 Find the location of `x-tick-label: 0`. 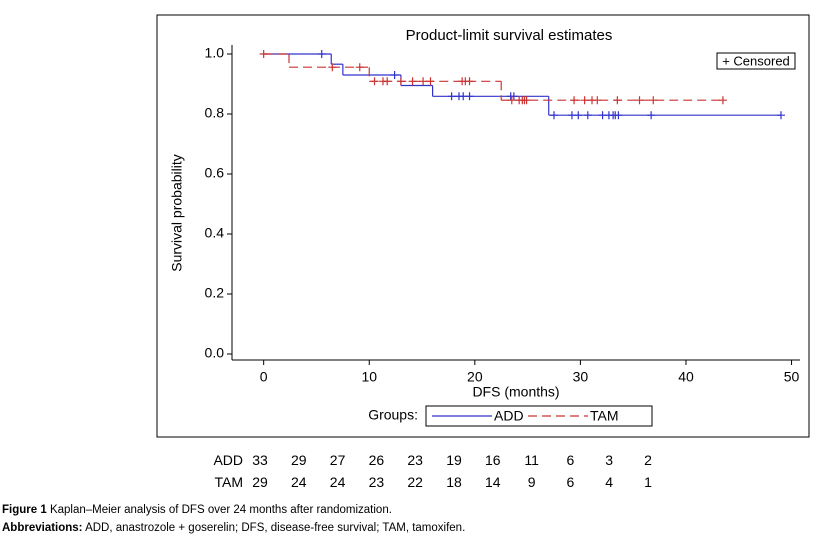

x-tick-label: 0 is located at coordinates (264, 377).